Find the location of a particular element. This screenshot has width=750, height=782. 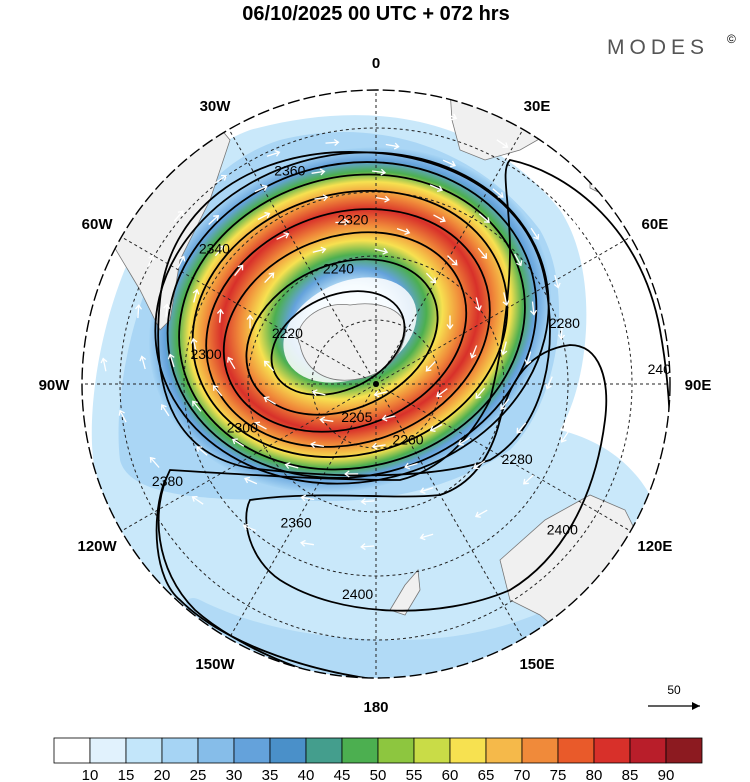

contour-label: 2340 is located at coordinates (214, 248).